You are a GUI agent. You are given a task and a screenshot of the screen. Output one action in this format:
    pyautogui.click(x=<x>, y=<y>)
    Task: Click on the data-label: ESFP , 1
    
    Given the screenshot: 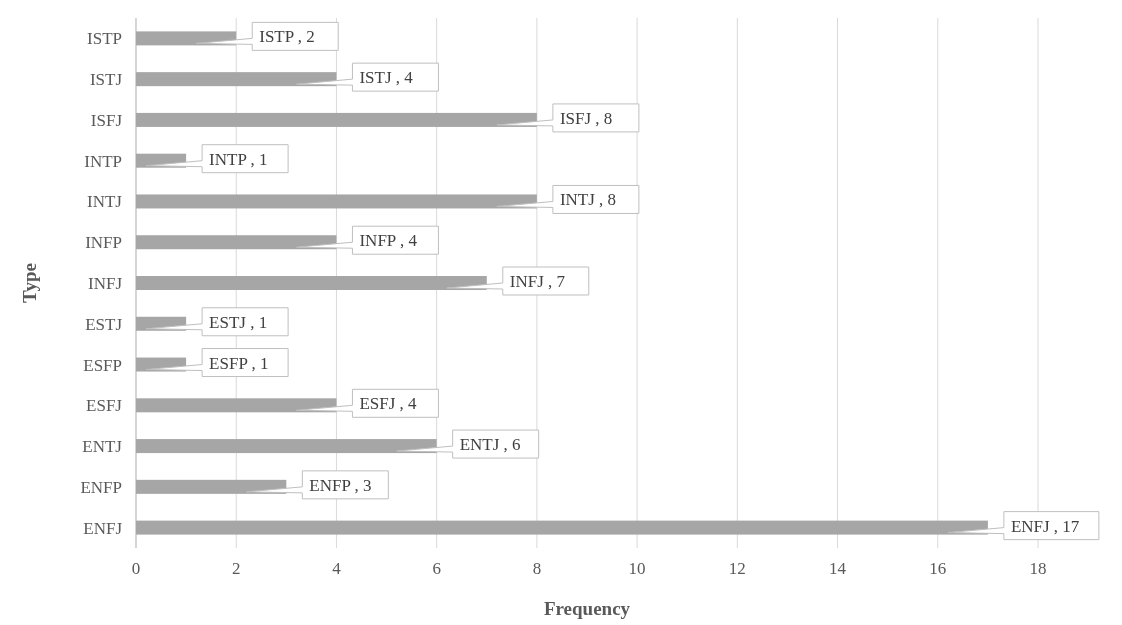 What is the action you would take?
    pyautogui.click(x=239, y=363)
    